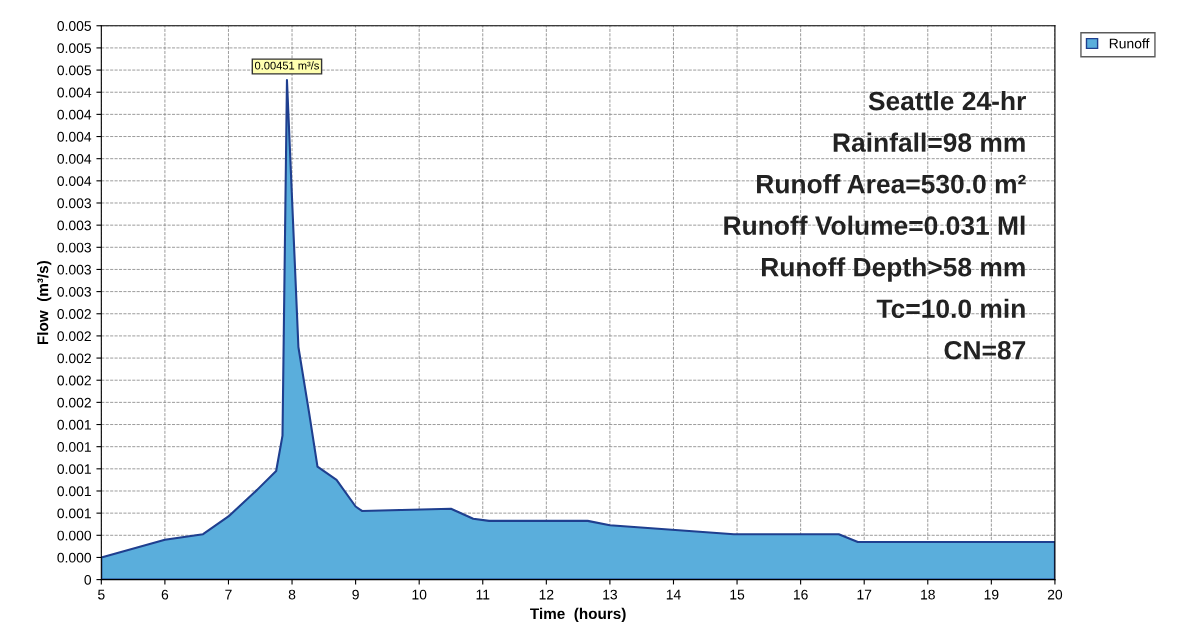 Image resolution: width=1192 pixels, height=644 pixels. Describe the element at coordinates (737, 594) in the screenshot. I see `x-tick-label: 15` at that location.